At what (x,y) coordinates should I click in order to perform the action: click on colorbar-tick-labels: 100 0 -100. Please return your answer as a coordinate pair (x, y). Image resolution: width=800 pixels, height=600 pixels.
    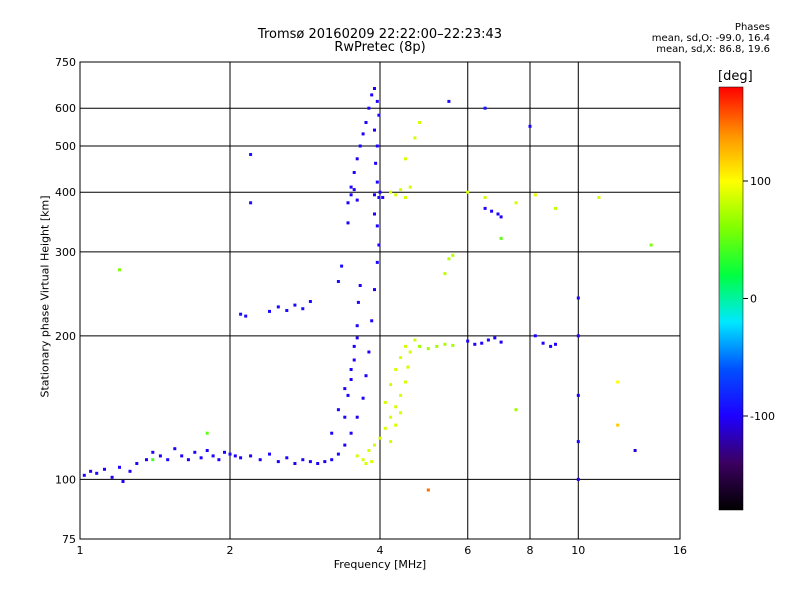
    Looking at the image, I should click on (759, 299).